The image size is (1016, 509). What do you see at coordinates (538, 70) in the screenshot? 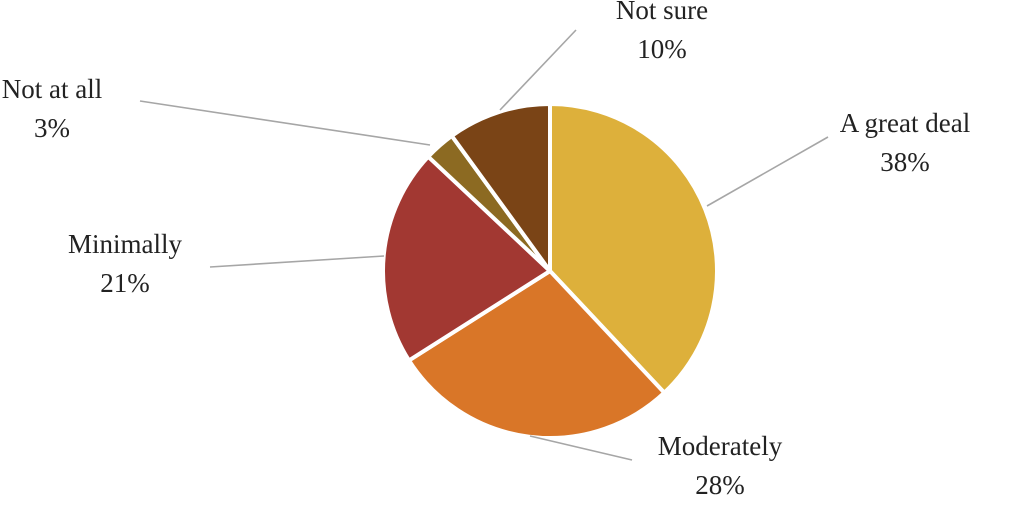
I see `leader-line-not-sure` at bounding box center [538, 70].